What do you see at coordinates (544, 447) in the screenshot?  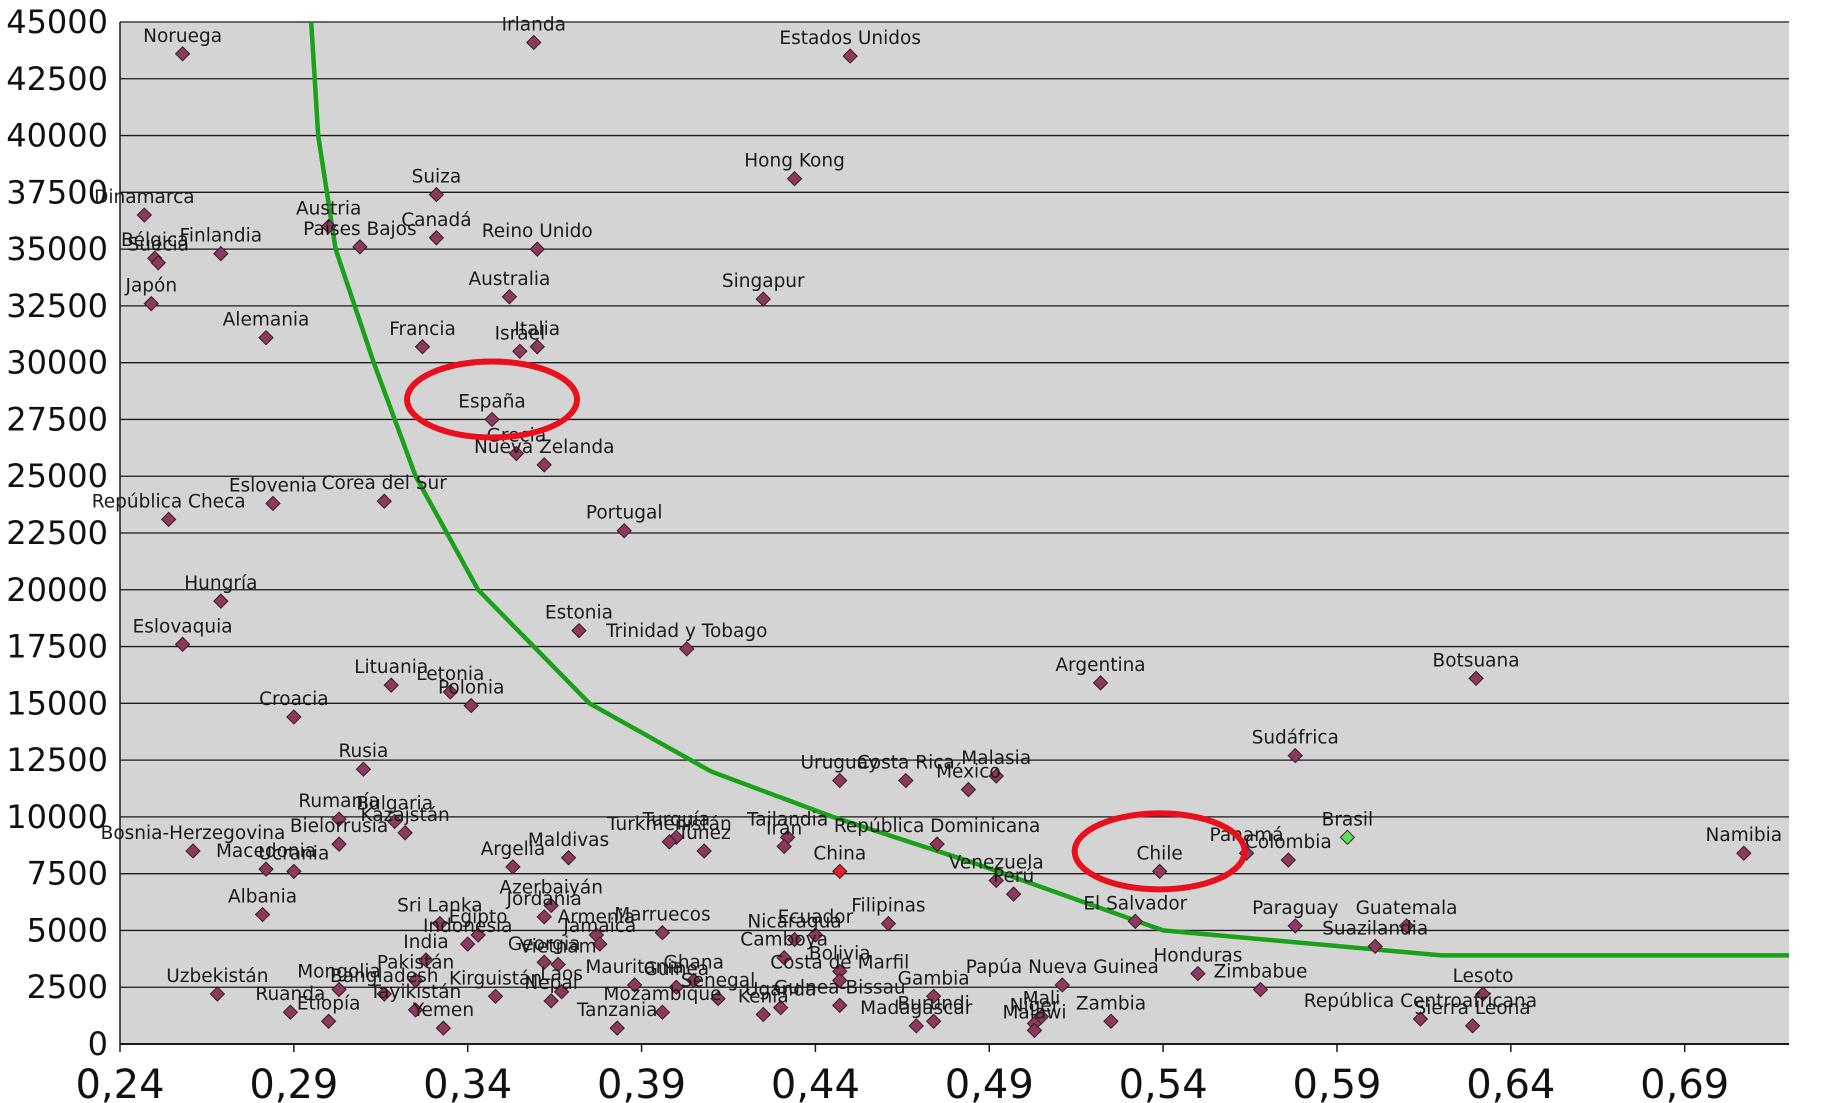 I see `label-nueva-zelanda: Nueva Zelanda` at bounding box center [544, 447].